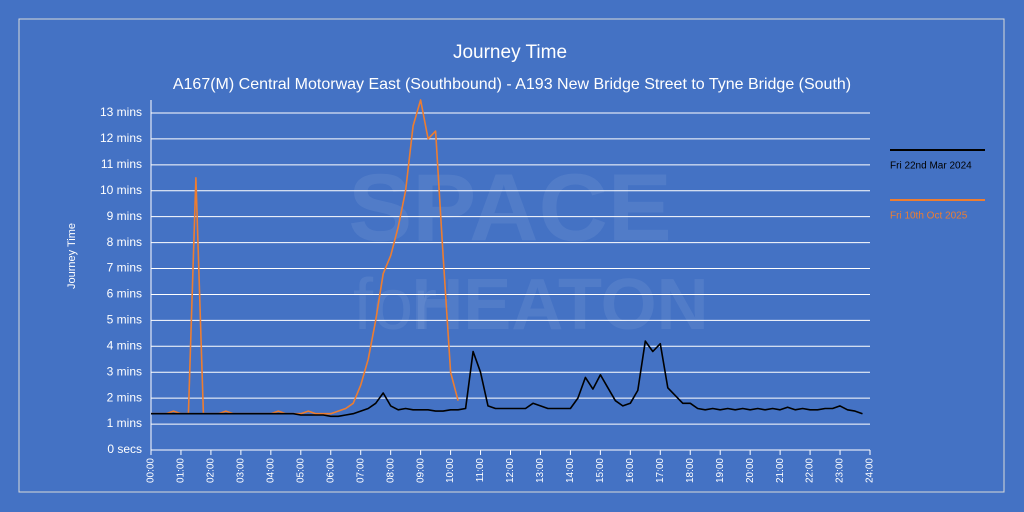  Describe the element at coordinates (124, 294) in the screenshot. I see `y-tick-label: 6 mins` at that location.